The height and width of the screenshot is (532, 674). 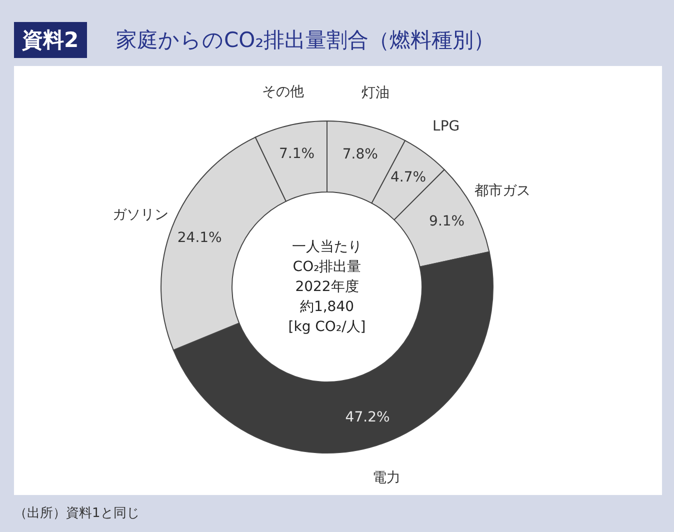 What do you see at coordinates (408, 177) in the screenshot?
I see `data-label: 4.7%` at bounding box center [408, 177].